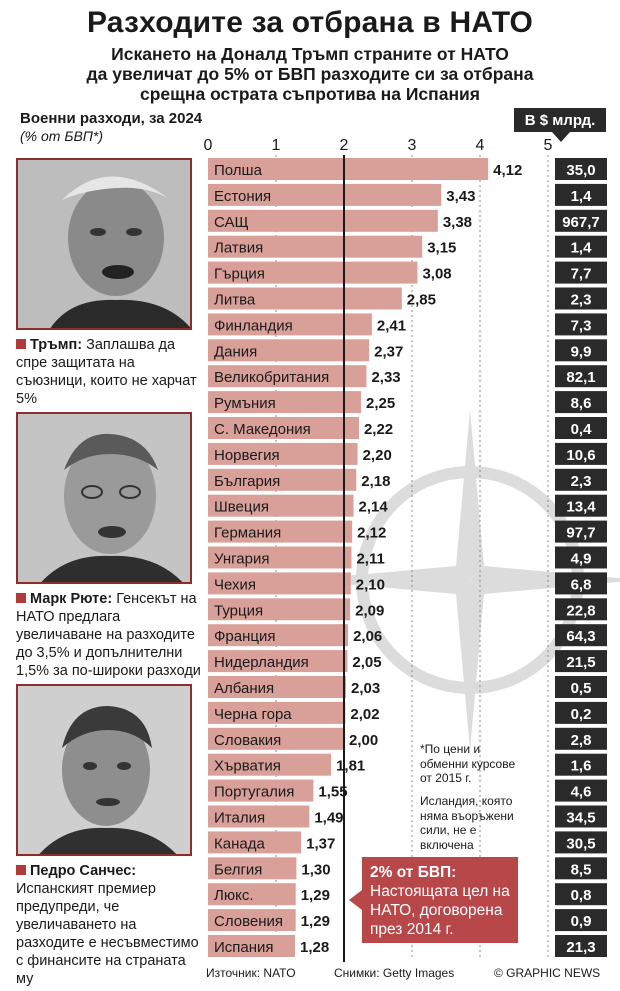 This screenshot has width=620, height=991. I want to click on usd-value: 2,3, so click(581, 300).